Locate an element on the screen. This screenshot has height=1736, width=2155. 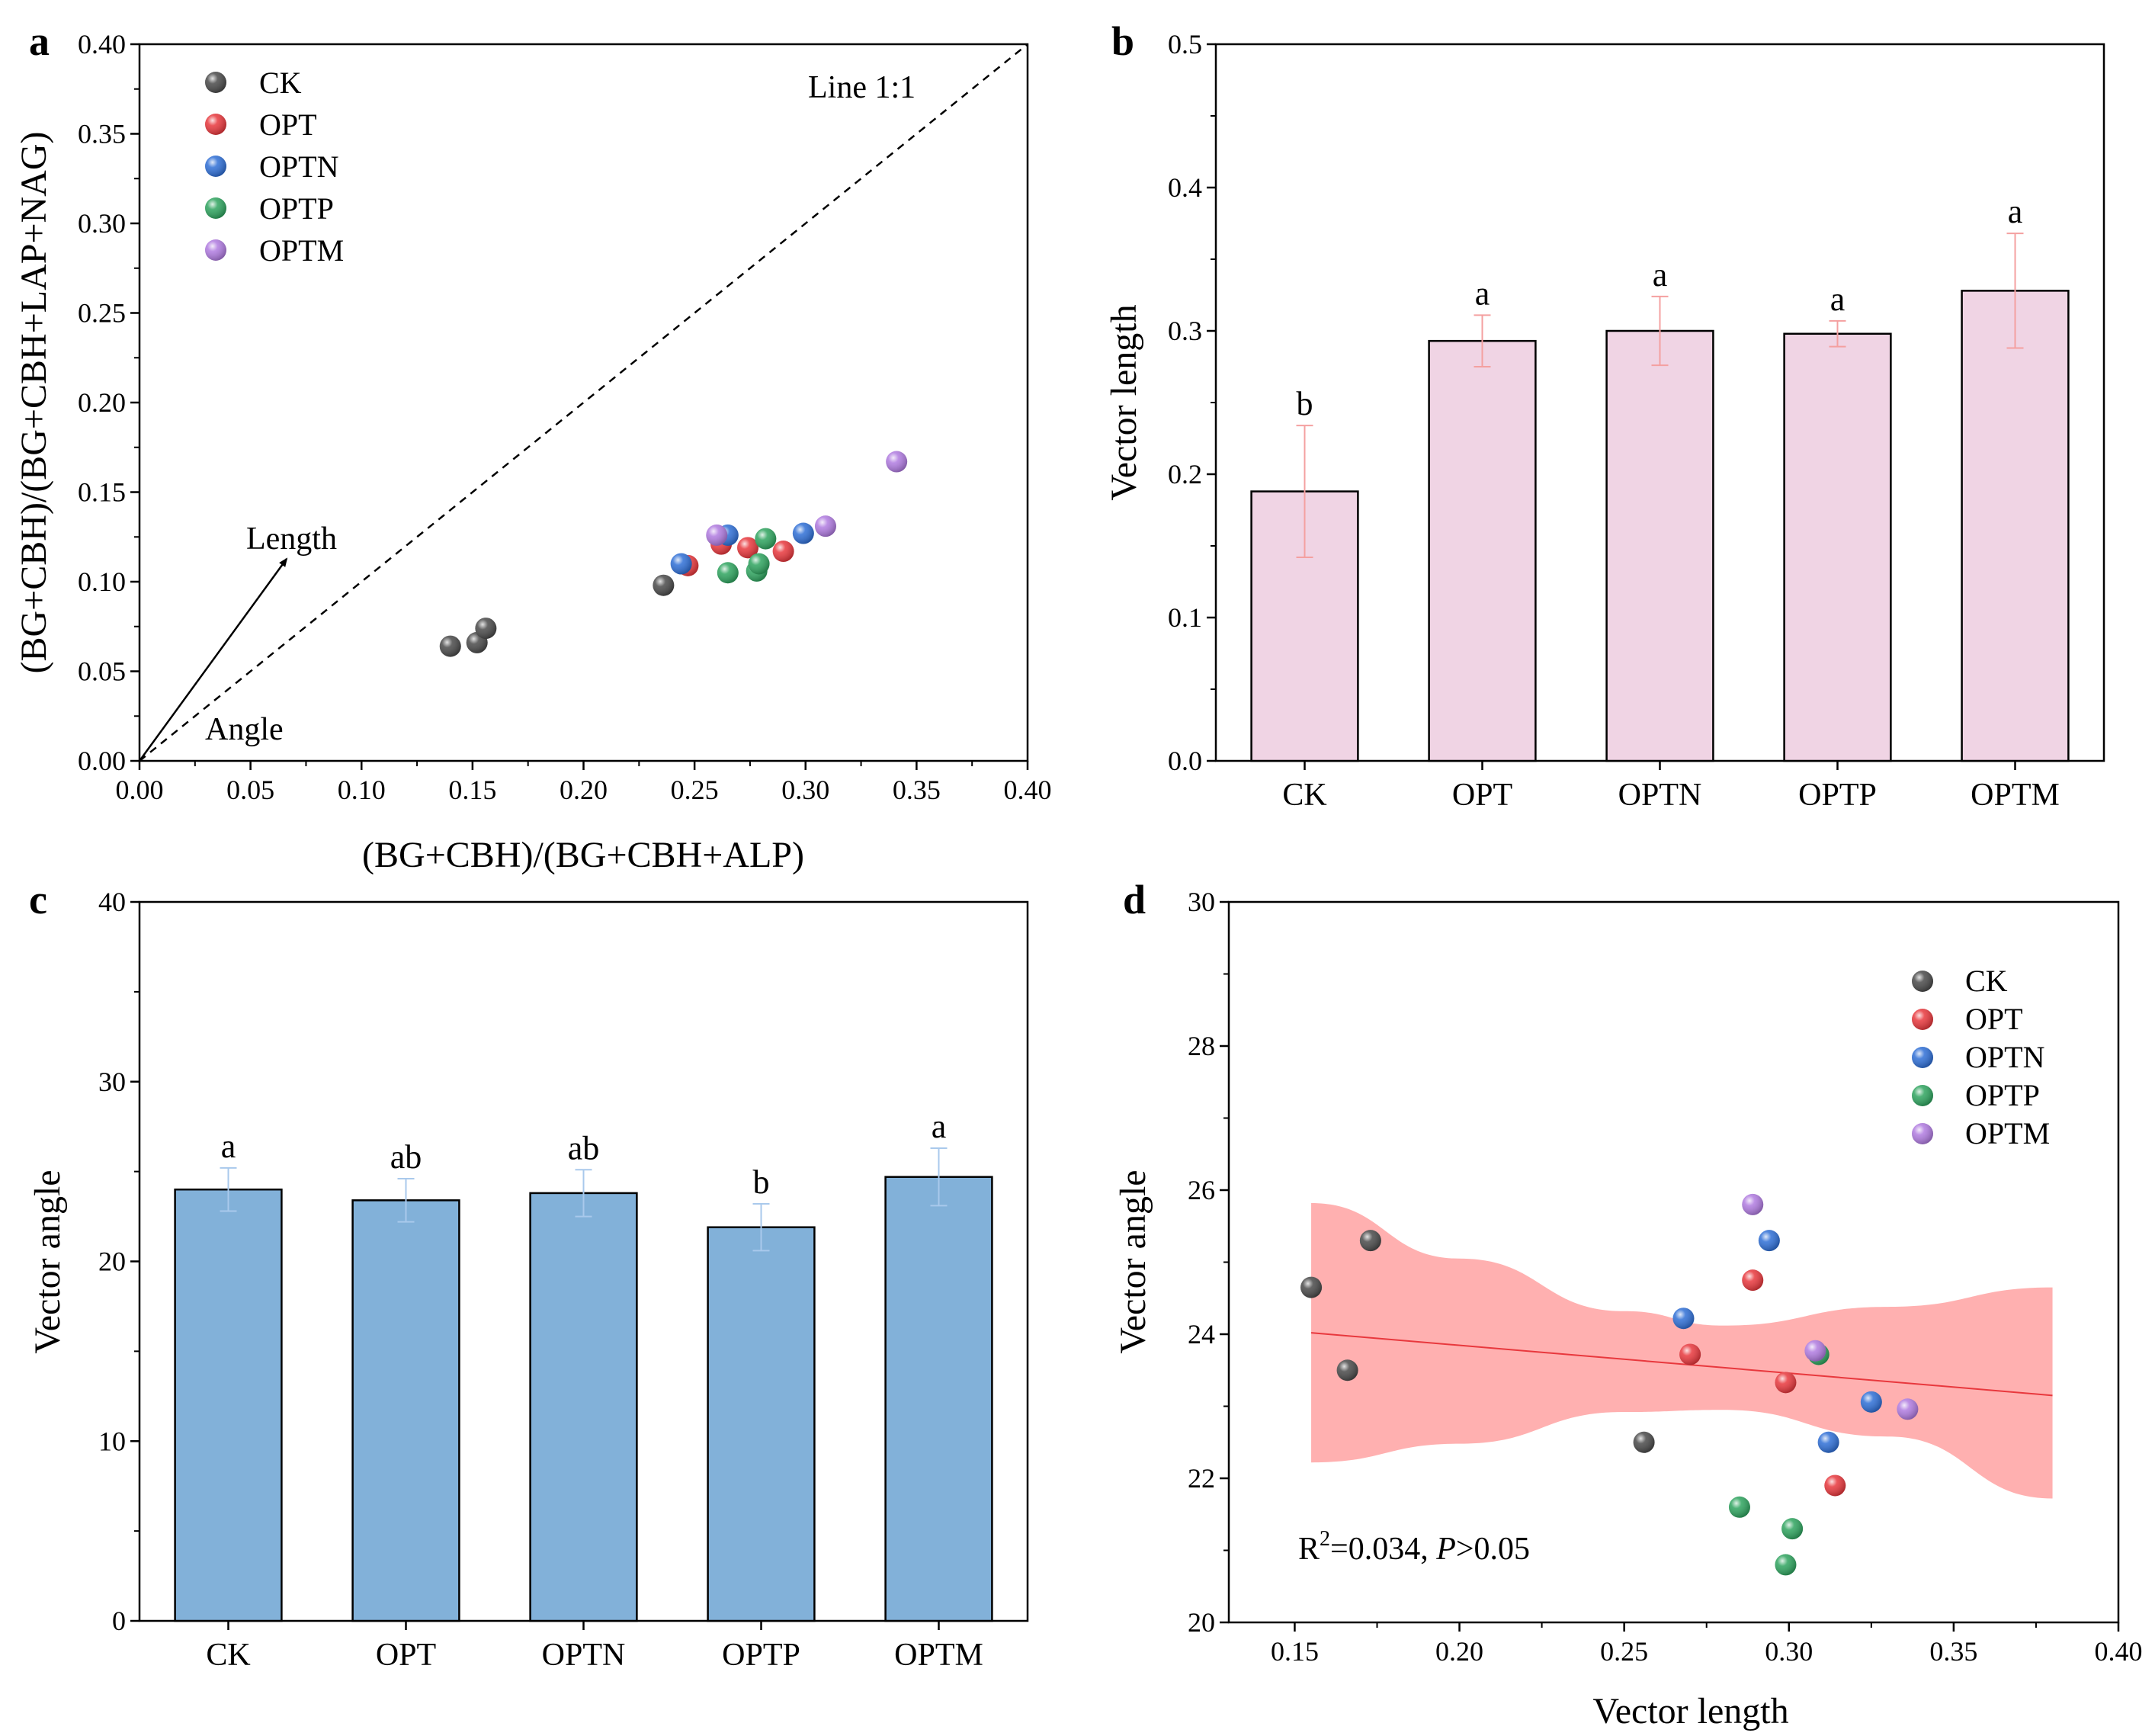
category-label-optm: OPTM is located at coordinates (938, 1656).